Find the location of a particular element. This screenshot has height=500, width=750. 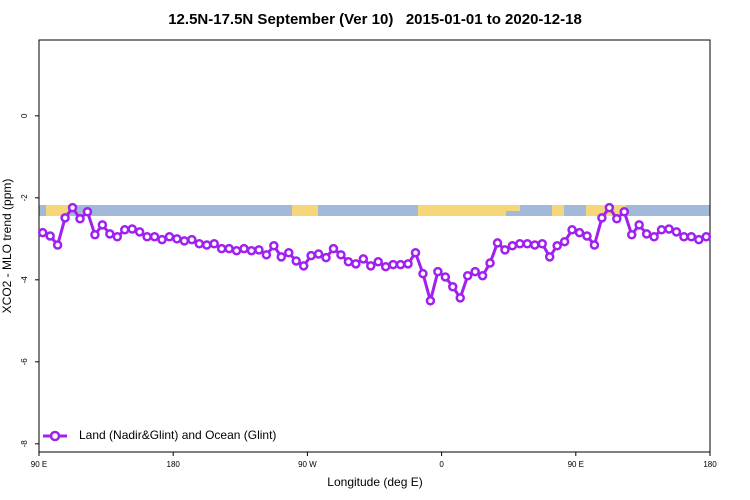

legend-entry: Land (Nadir&Glint) and Ocean (Glint) is located at coordinates (159, 435).